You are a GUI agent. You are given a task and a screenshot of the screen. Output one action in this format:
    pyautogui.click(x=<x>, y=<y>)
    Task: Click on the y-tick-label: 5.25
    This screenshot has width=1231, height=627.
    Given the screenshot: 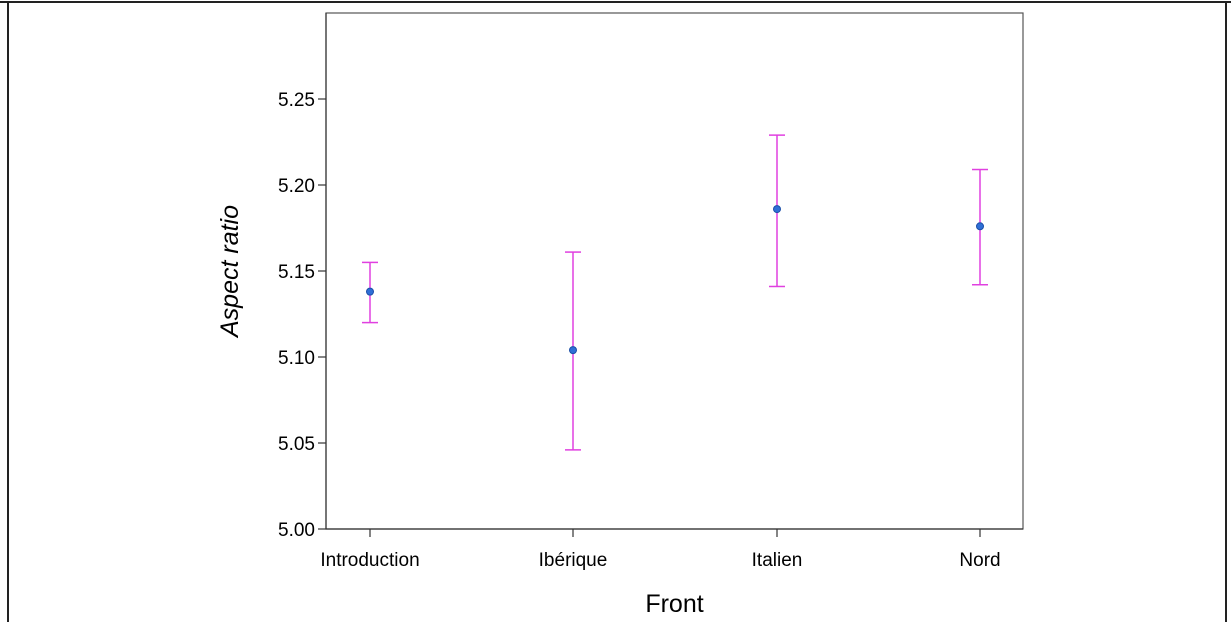 What is the action you would take?
    pyautogui.click(x=296, y=100)
    